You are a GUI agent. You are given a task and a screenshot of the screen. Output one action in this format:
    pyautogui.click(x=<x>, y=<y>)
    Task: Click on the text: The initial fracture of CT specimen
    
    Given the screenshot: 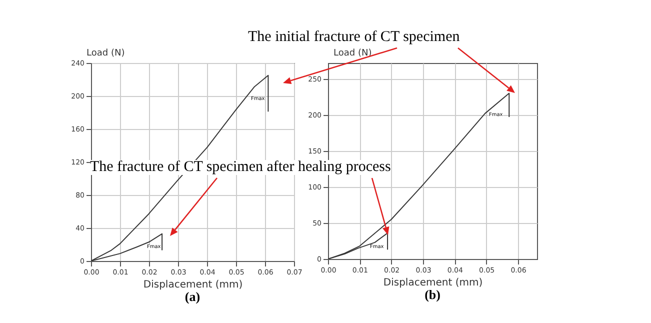 What is the action you would take?
    pyautogui.click(x=354, y=37)
    